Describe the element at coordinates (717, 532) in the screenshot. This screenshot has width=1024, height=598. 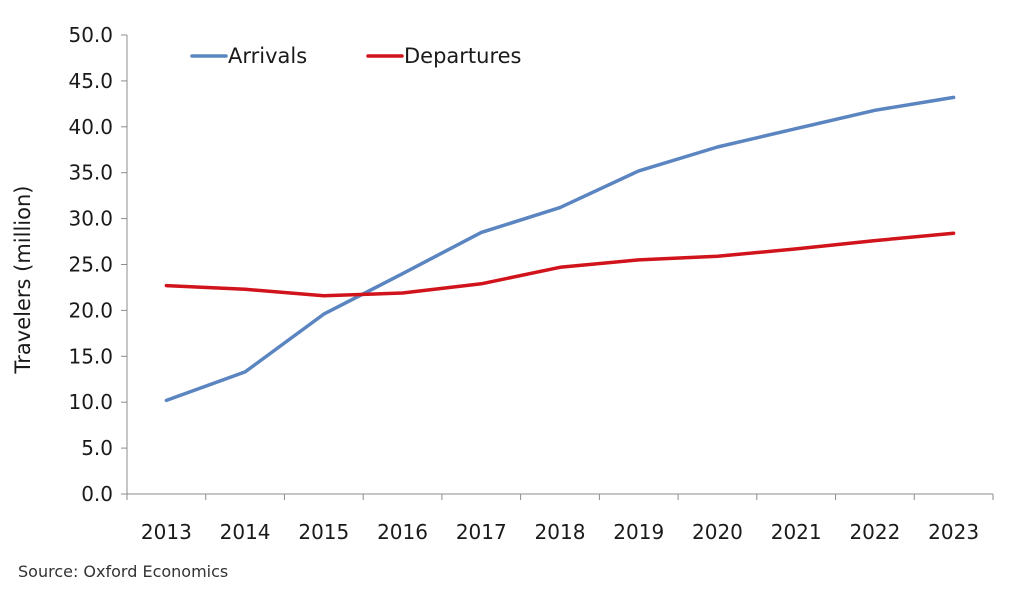
I see `x-tick-label: 2020` at that location.